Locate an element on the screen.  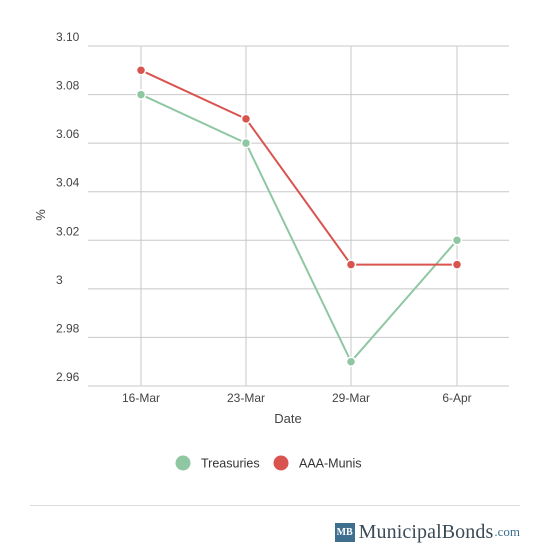
footer-divider is located at coordinates (275, 505).